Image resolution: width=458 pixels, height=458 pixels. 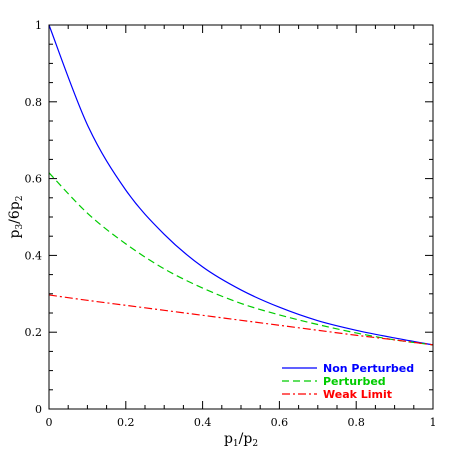 I want to click on legend-label: Perturbed, so click(x=354, y=381).